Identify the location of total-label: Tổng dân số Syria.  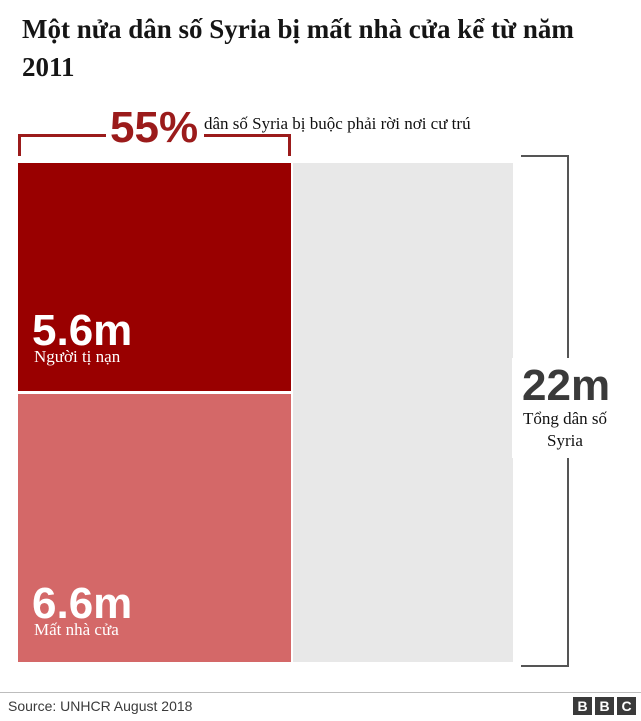
(565, 430).